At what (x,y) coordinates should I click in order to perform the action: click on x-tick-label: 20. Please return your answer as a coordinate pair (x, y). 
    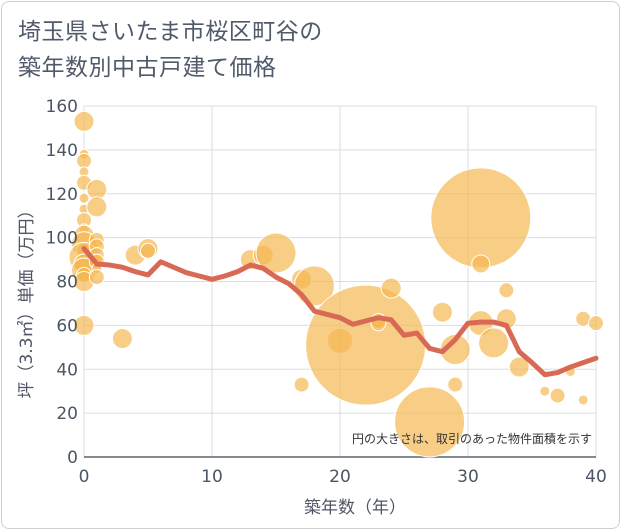
    Looking at the image, I should click on (340, 477).